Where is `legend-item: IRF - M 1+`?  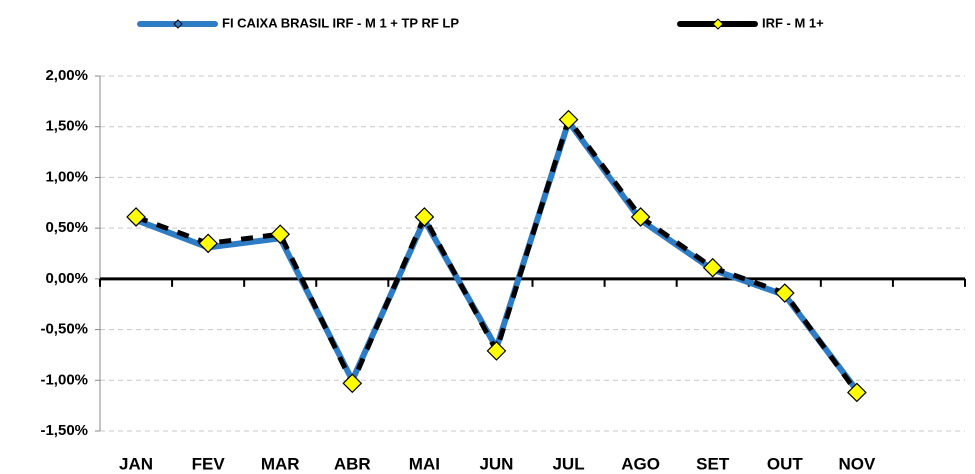
legend-item: IRF - M 1+ is located at coordinates (750, 22).